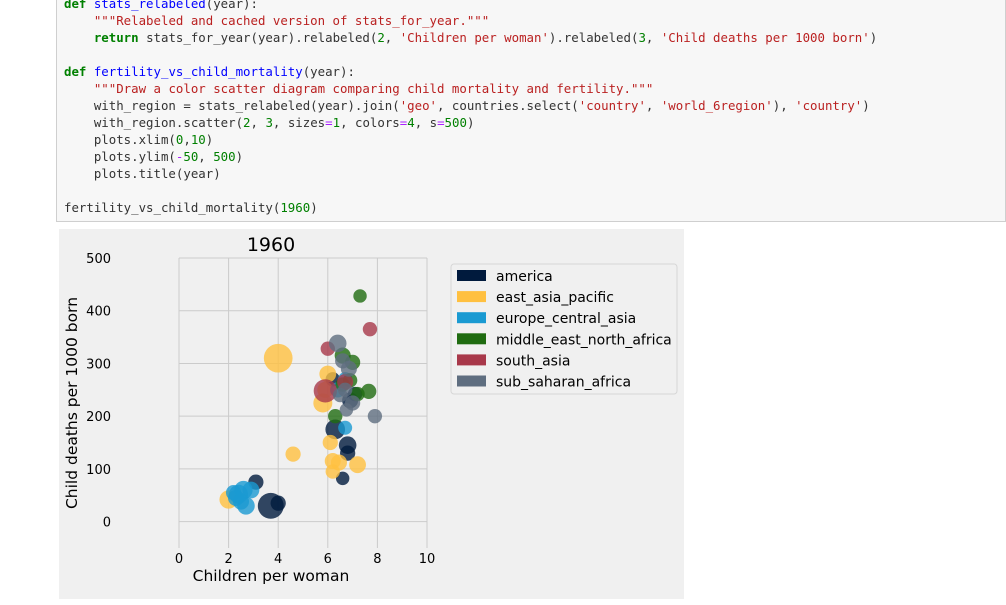 This screenshot has width=1006, height=605. I want to click on x-tick-label: 10, so click(427, 559).